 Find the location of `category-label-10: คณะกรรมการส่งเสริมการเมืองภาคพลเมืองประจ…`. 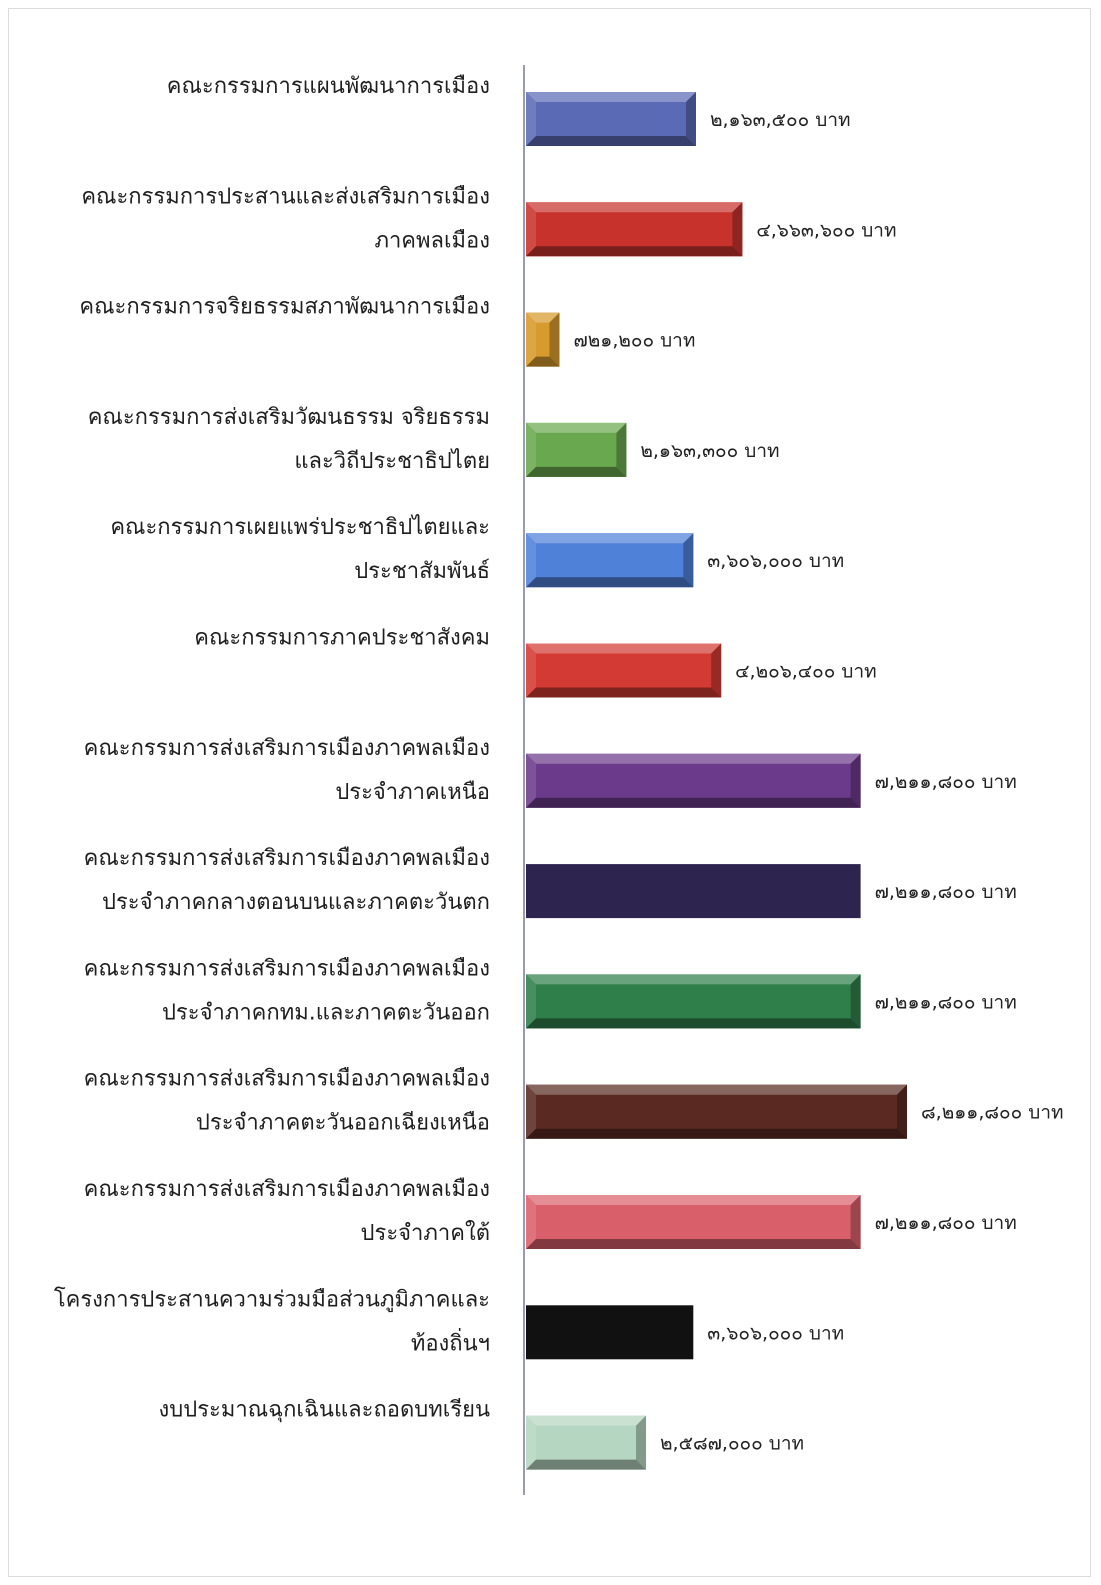

category-label-10: คณะกรรมการส่งเสริมการเมืองภาคพลเมืองประจ… is located at coordinates (287, 1101).